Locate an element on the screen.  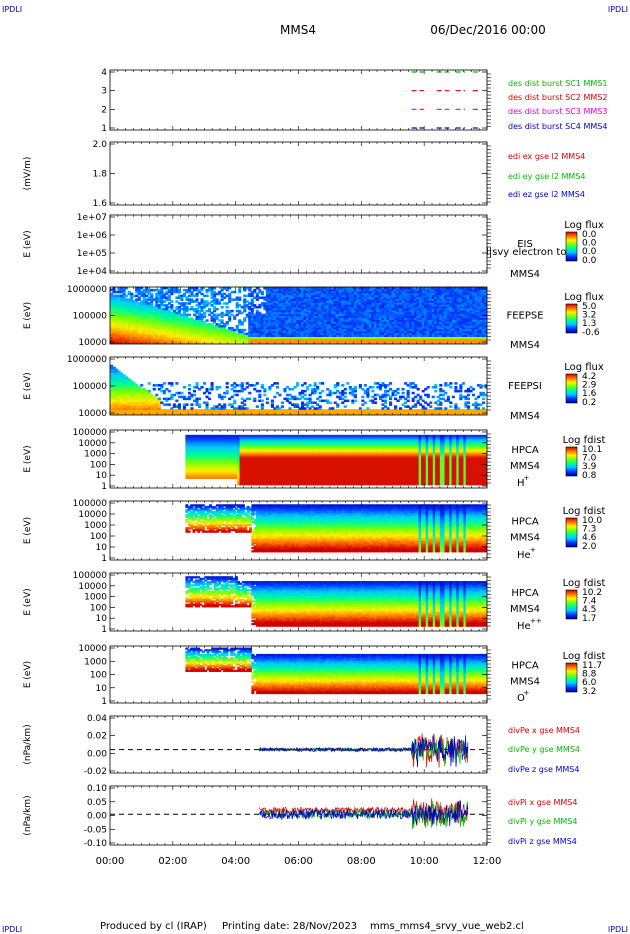
panel-6-colorbar-tick-1: 7.3 is located at coordinates (589, 530).